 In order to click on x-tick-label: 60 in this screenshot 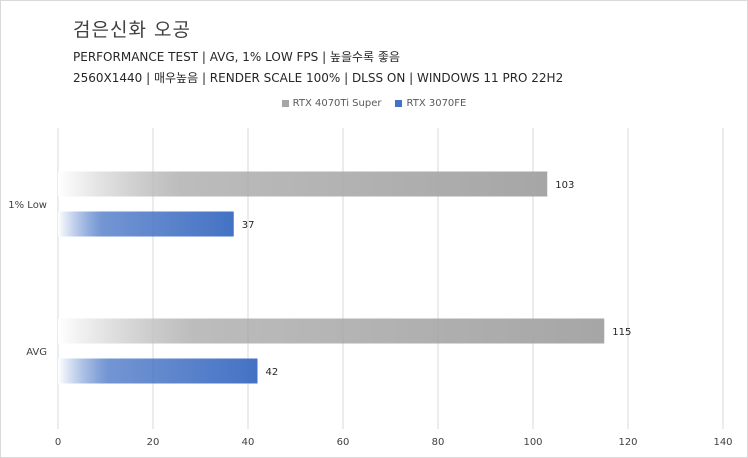, I will do `click(343, 442)`.